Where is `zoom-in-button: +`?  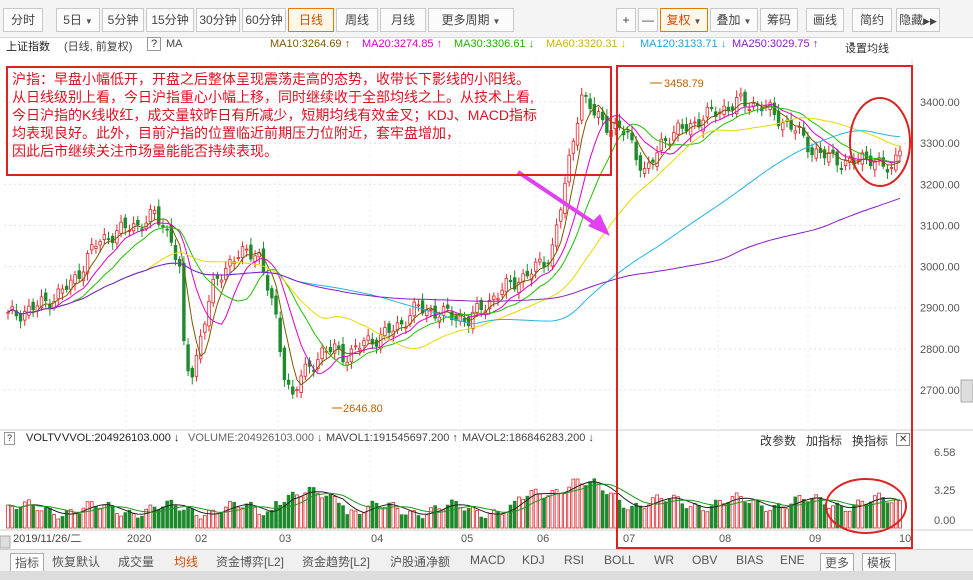 zoom-in-button: + is located at coordinates (626, 20).